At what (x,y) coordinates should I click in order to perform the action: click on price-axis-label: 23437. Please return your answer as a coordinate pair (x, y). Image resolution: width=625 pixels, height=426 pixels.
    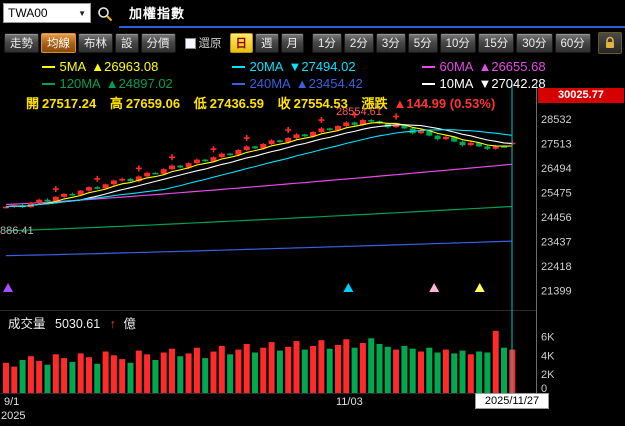
    Looking at the image, I should click on (556, 243).